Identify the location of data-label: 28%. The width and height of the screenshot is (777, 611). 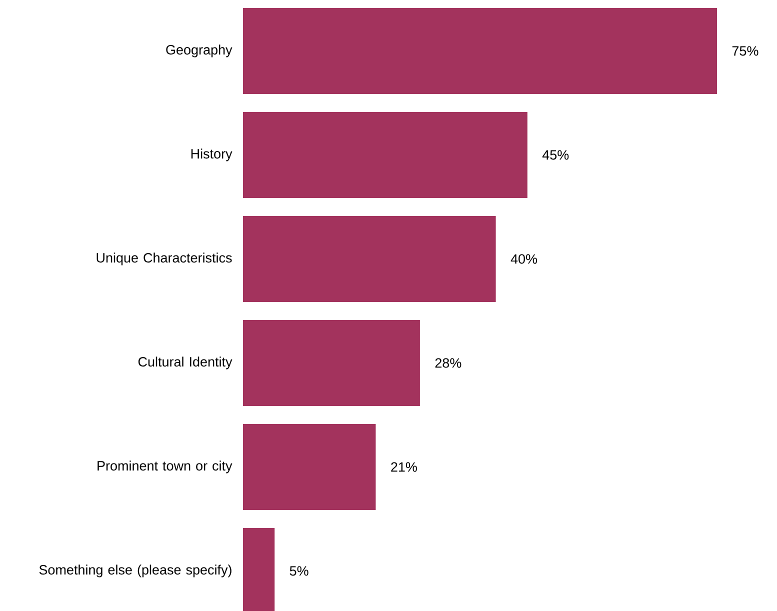
(448, 363).